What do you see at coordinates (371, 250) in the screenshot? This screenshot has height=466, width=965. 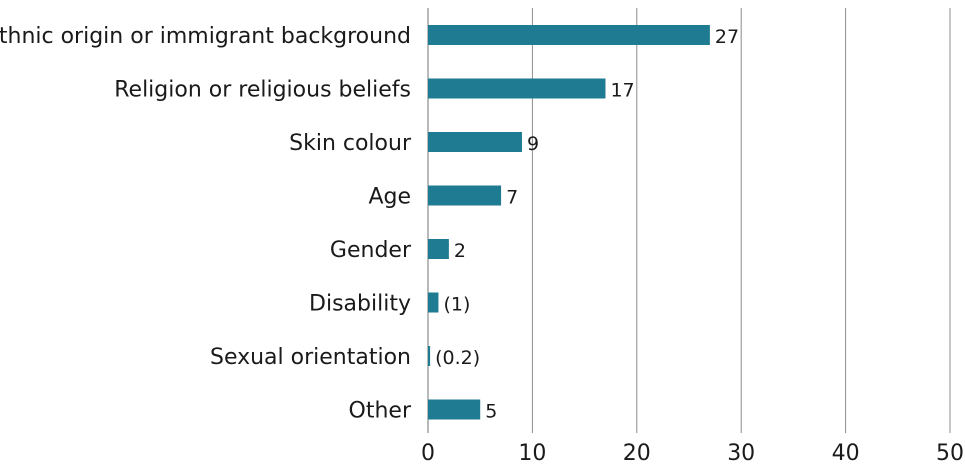 I see `category-label: Gender` at bounding box center [371, 250].